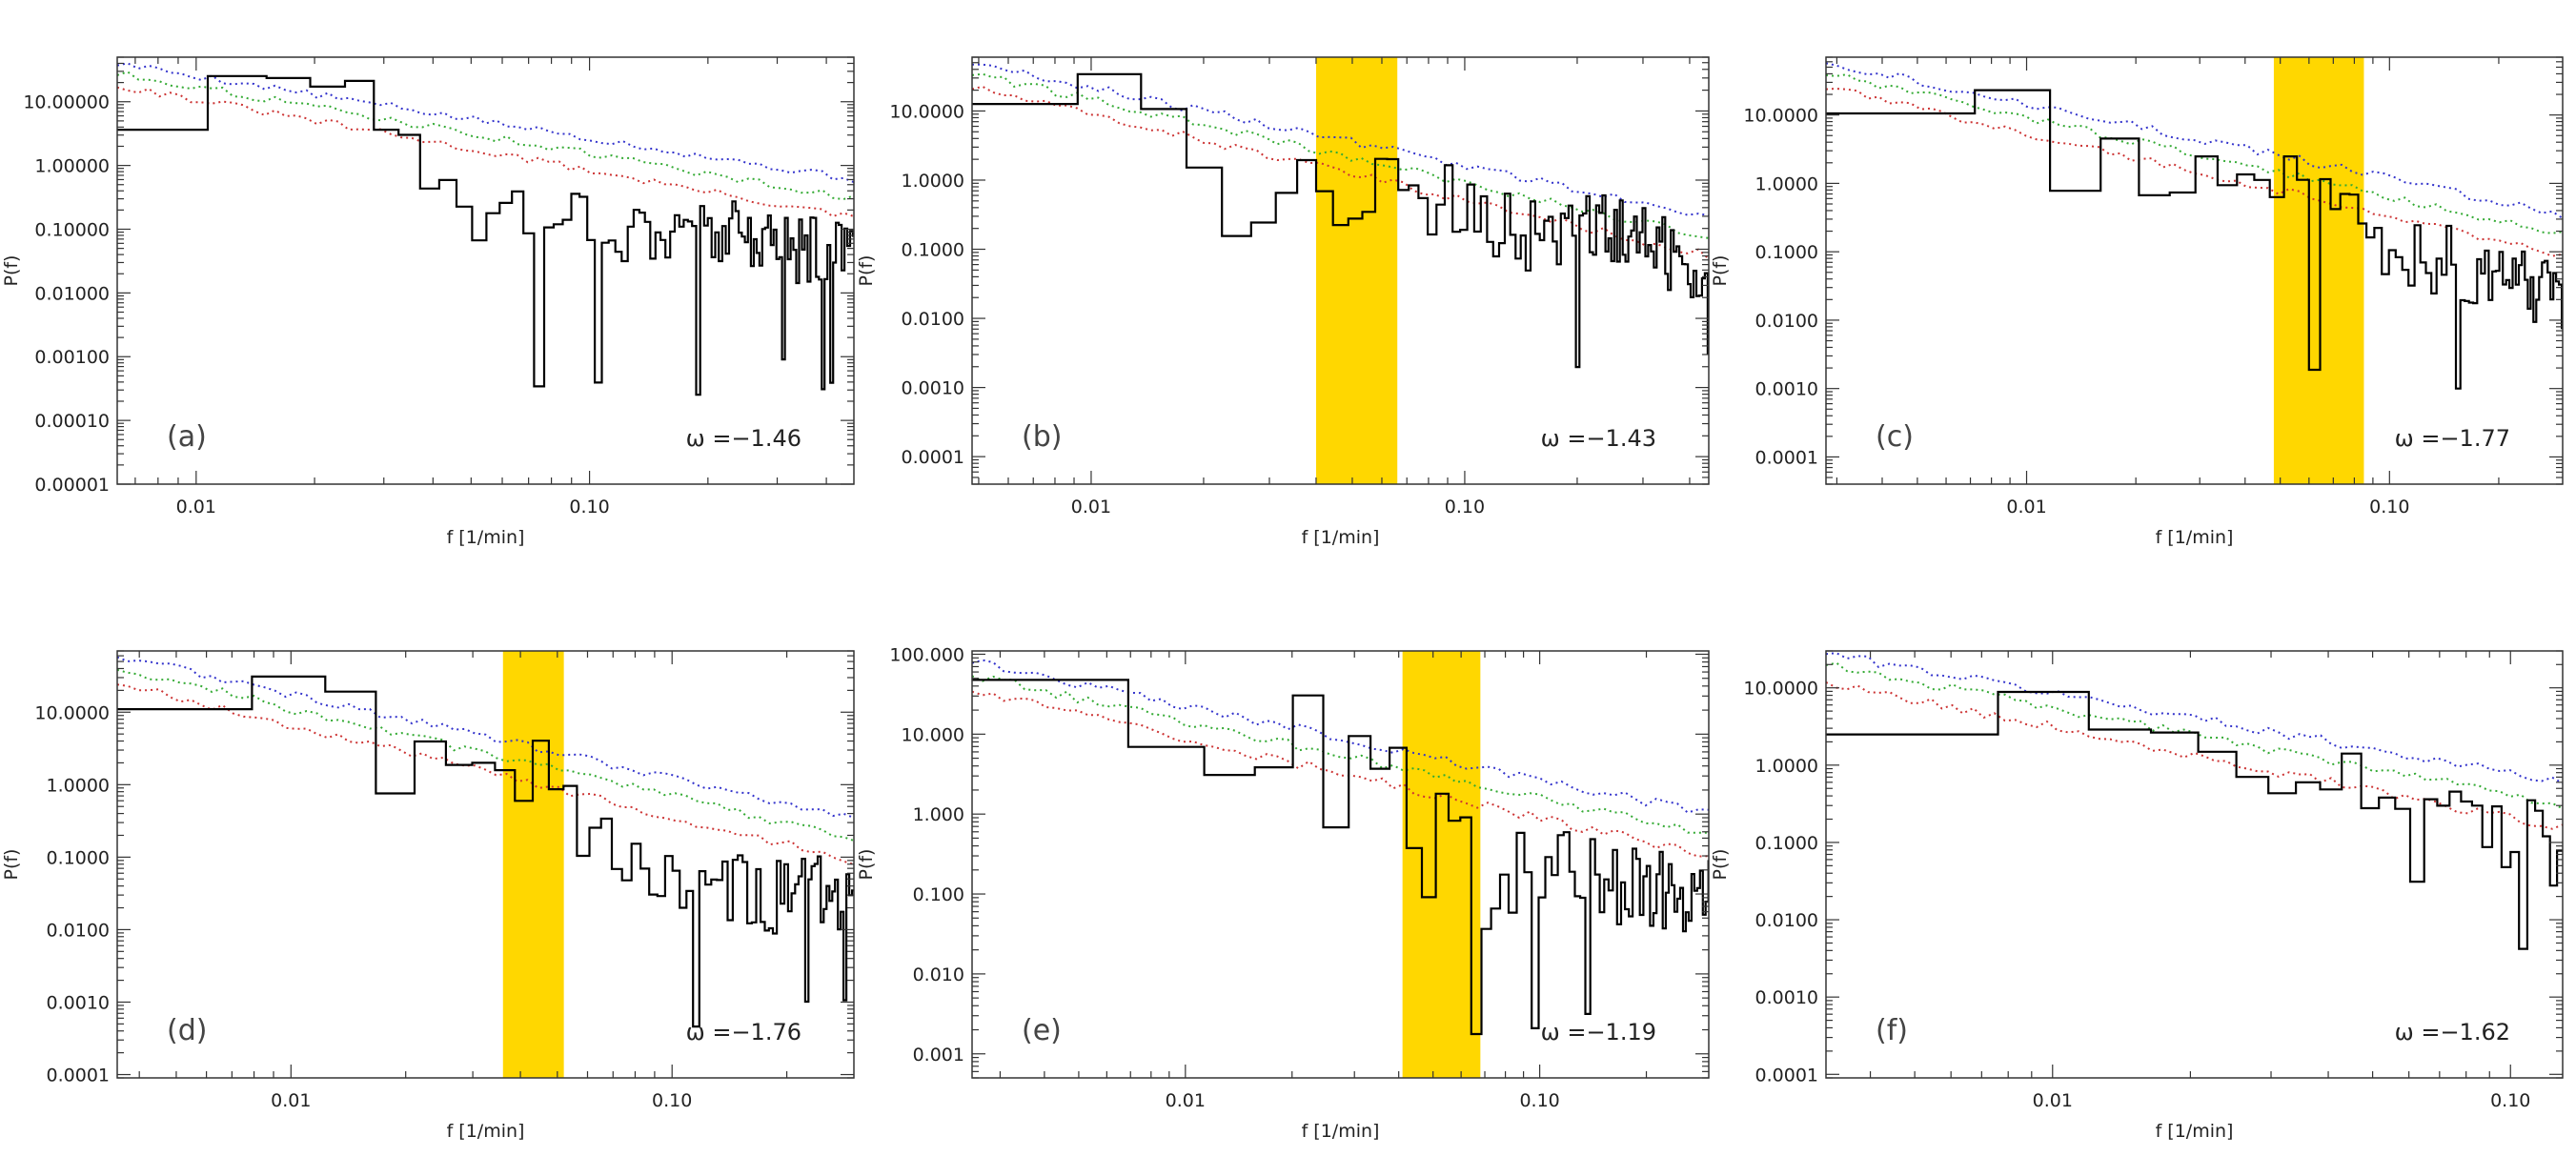 Image resolution: width=2576 pixels, height=1157 pixels. What do you see at coordinates (72, 230) in the screenshot?
I see `y-tick-label: 0.10000` at bounding box center [72, 230].